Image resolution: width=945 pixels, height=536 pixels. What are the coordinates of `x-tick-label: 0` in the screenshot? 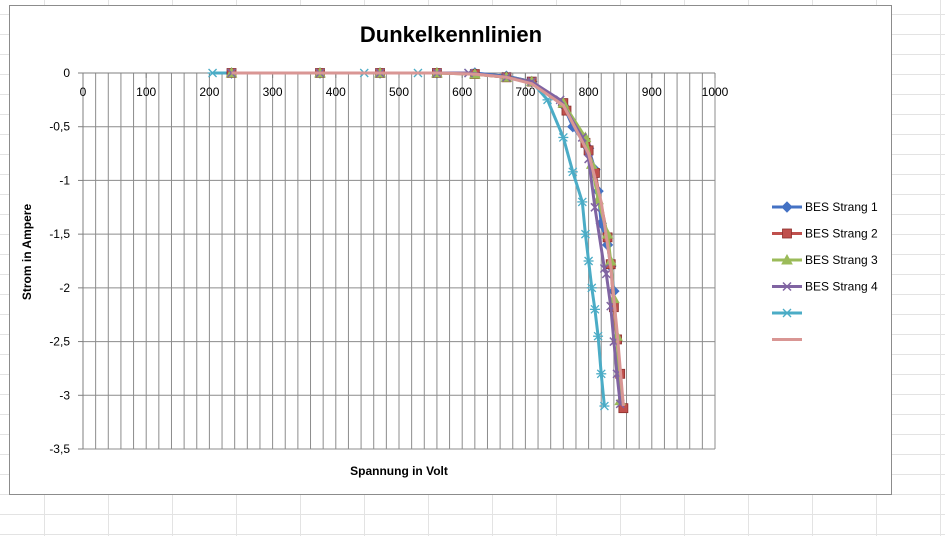 It's located at (83, 92).